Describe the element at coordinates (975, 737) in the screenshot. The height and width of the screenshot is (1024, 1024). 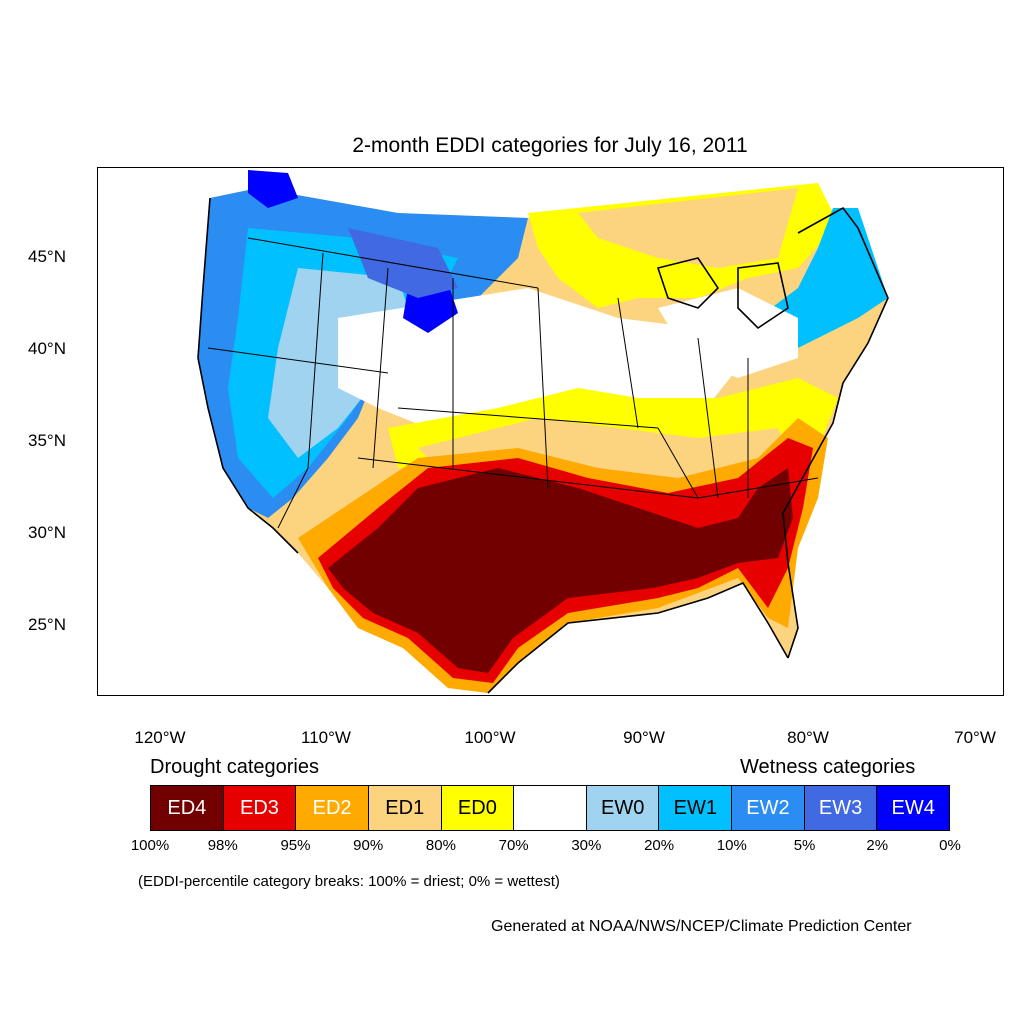
I see `lon-label-70w: 70°W` at that location.